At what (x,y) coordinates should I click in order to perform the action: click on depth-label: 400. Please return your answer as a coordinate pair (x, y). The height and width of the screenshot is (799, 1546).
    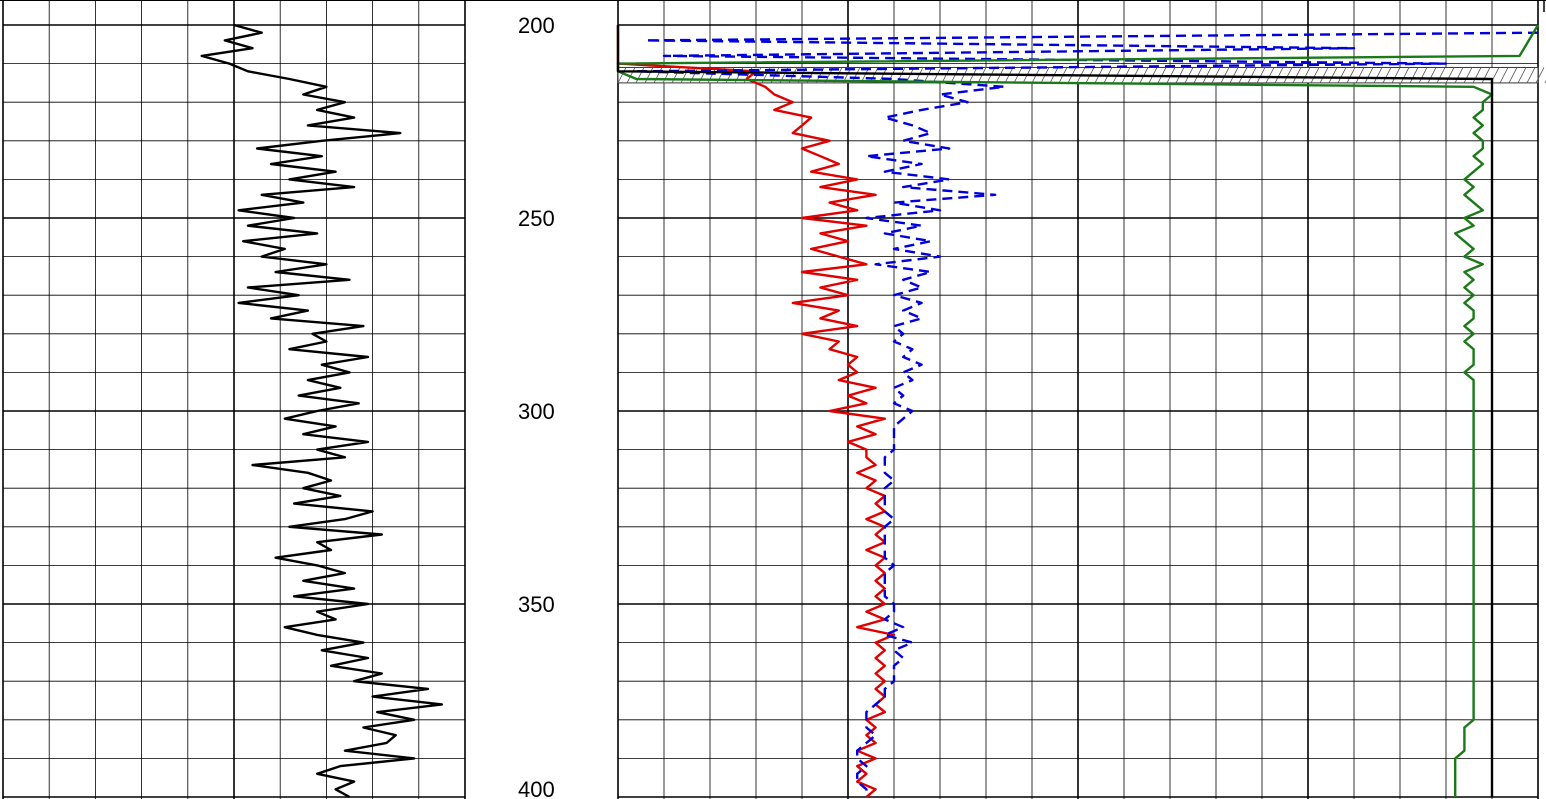
    Looking at the image, I should click on (536, 788).